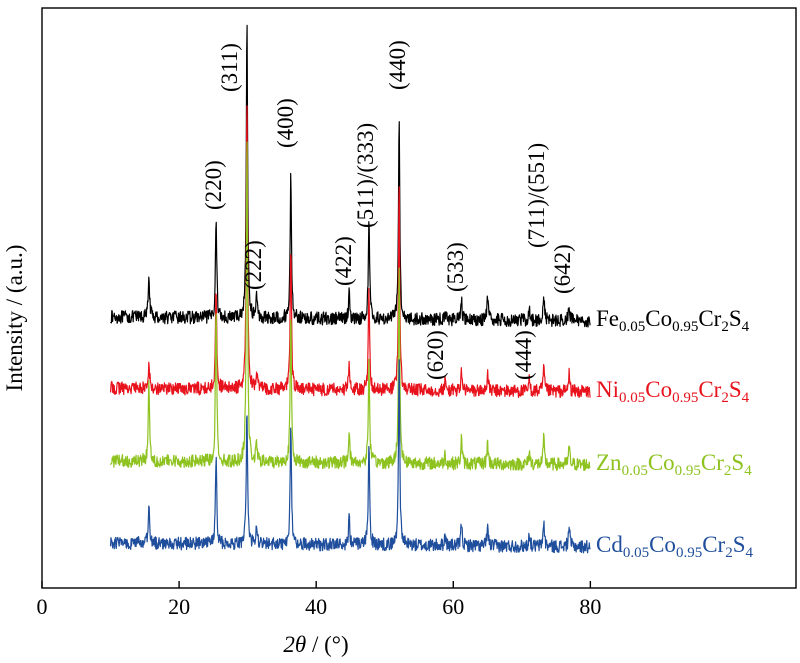 The width and height of the screenshot is (800, 663). I want to click on peak-label: (642), so click(562, 269).